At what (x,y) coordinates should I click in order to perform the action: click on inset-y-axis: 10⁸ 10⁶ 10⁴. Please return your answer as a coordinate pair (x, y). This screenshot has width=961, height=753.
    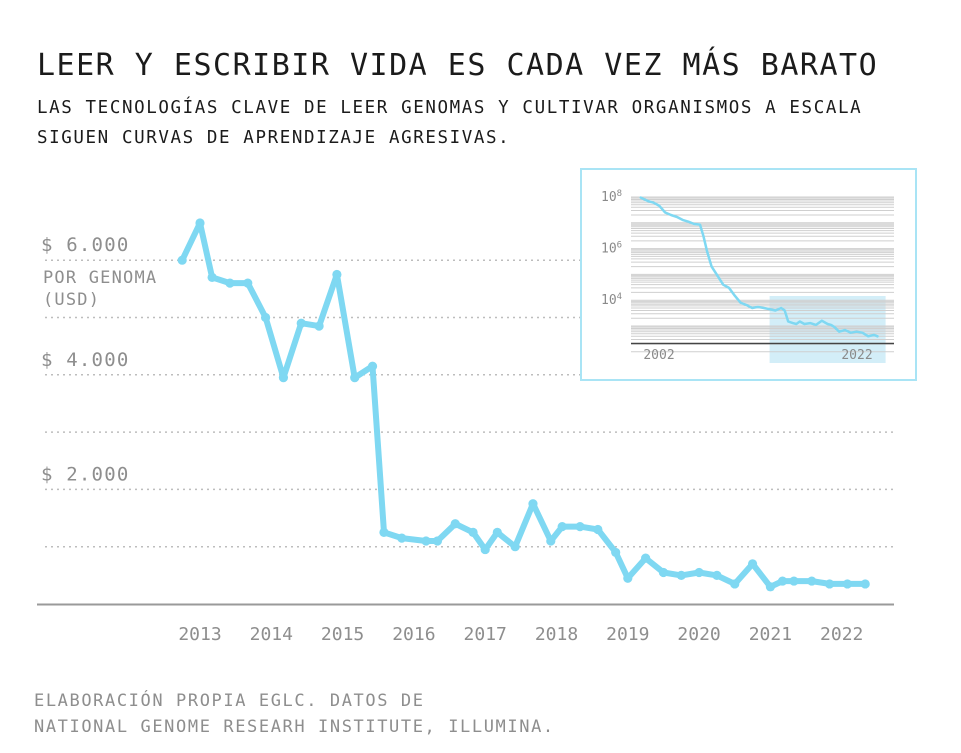
    Looking at the image, I should click on (611, 248).